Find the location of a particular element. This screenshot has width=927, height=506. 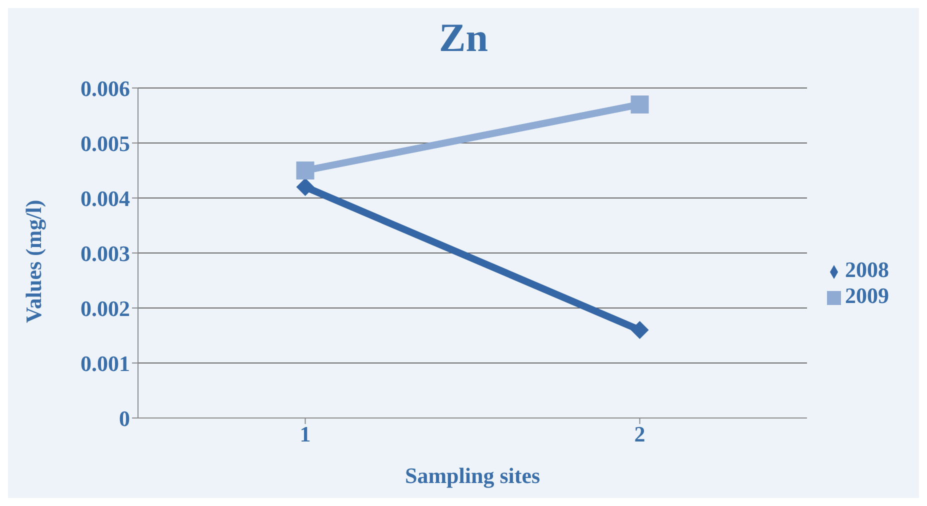

y-tick-label: 0.006 is located at coordinates (105, 88).